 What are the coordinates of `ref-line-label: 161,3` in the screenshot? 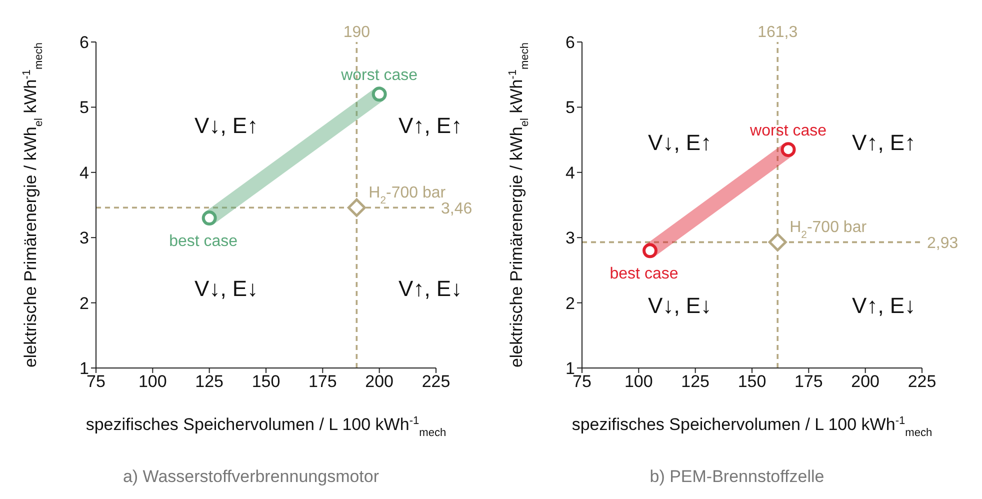 It's located at (778, 32).